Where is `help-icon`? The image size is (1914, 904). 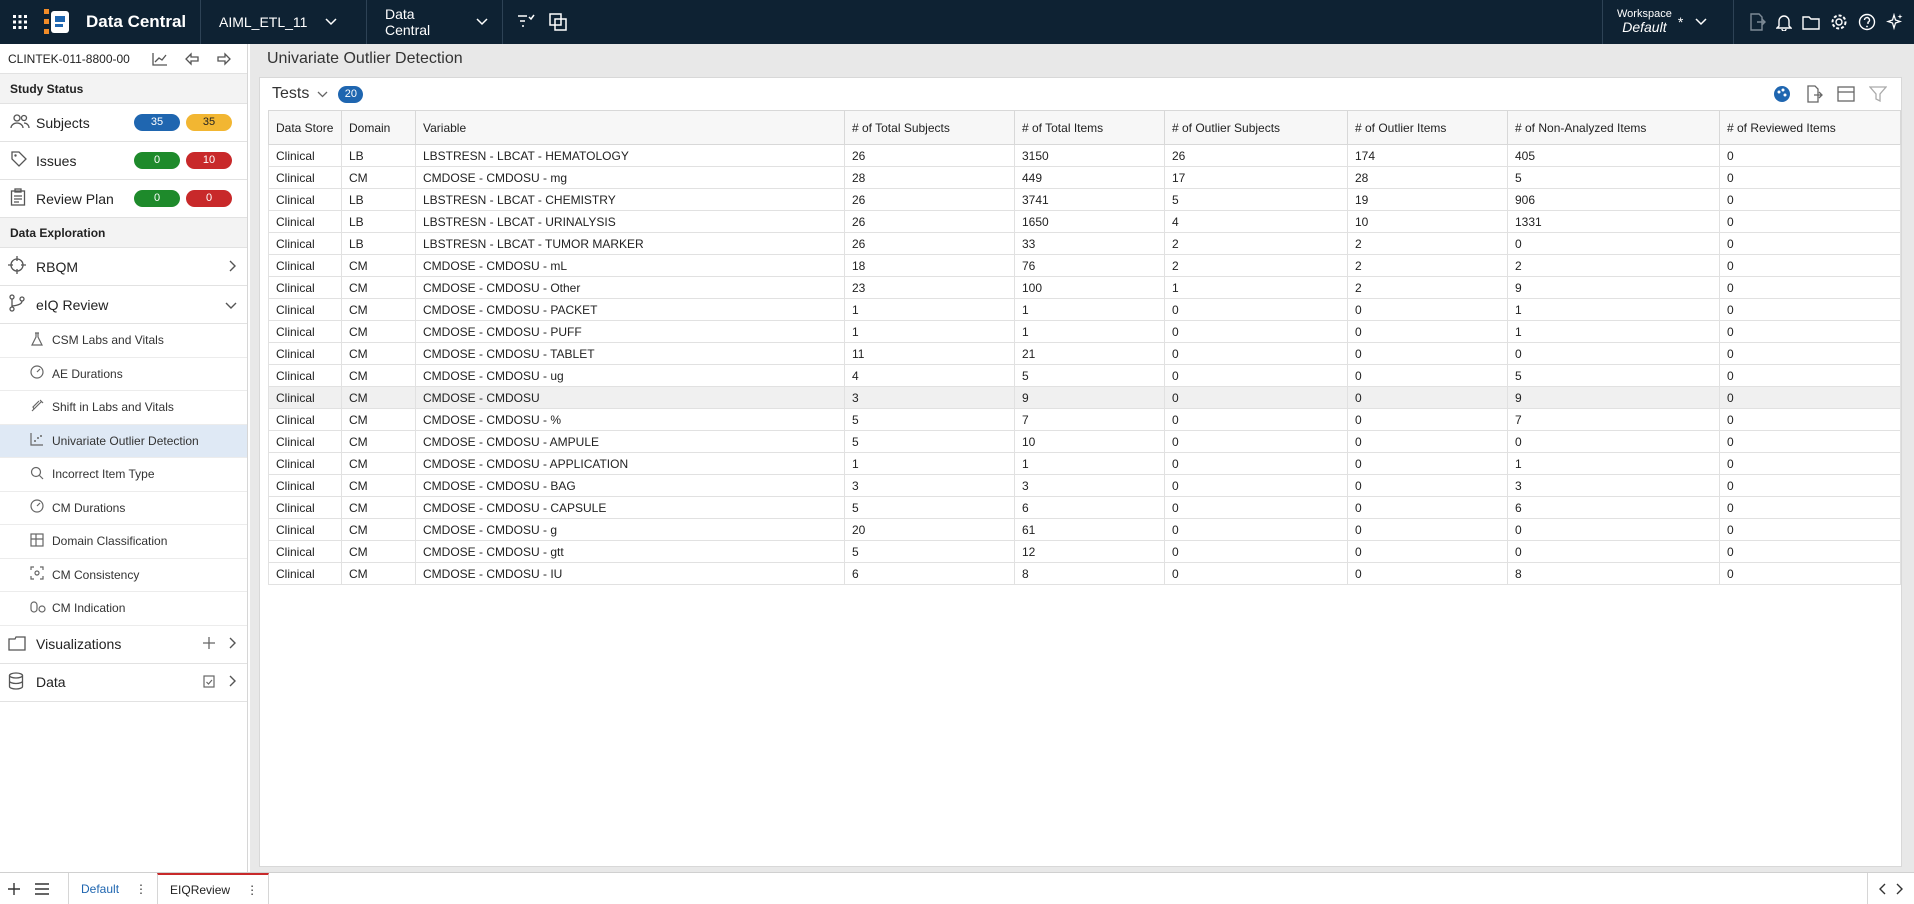 help-icon is located at coordinates (1867, 22).